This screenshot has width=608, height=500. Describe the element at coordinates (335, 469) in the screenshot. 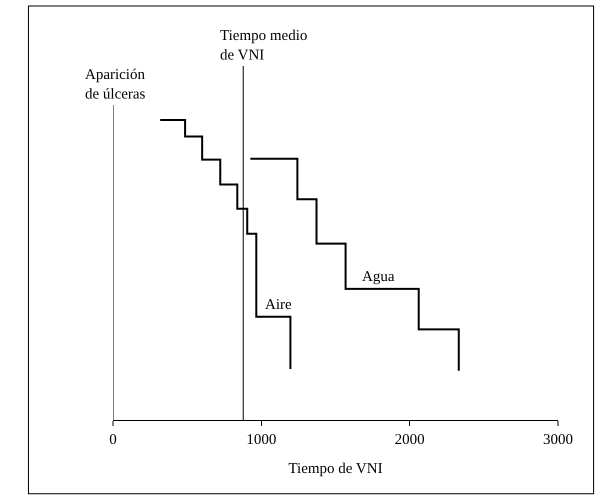

I see `x-axis-title: Tiempo de VNI` at that location.